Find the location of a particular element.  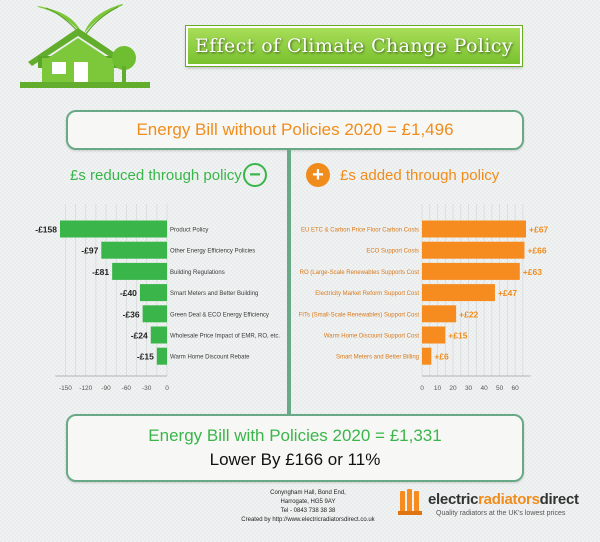

x-tick-label: 50 is located at coordinates (500, 388).